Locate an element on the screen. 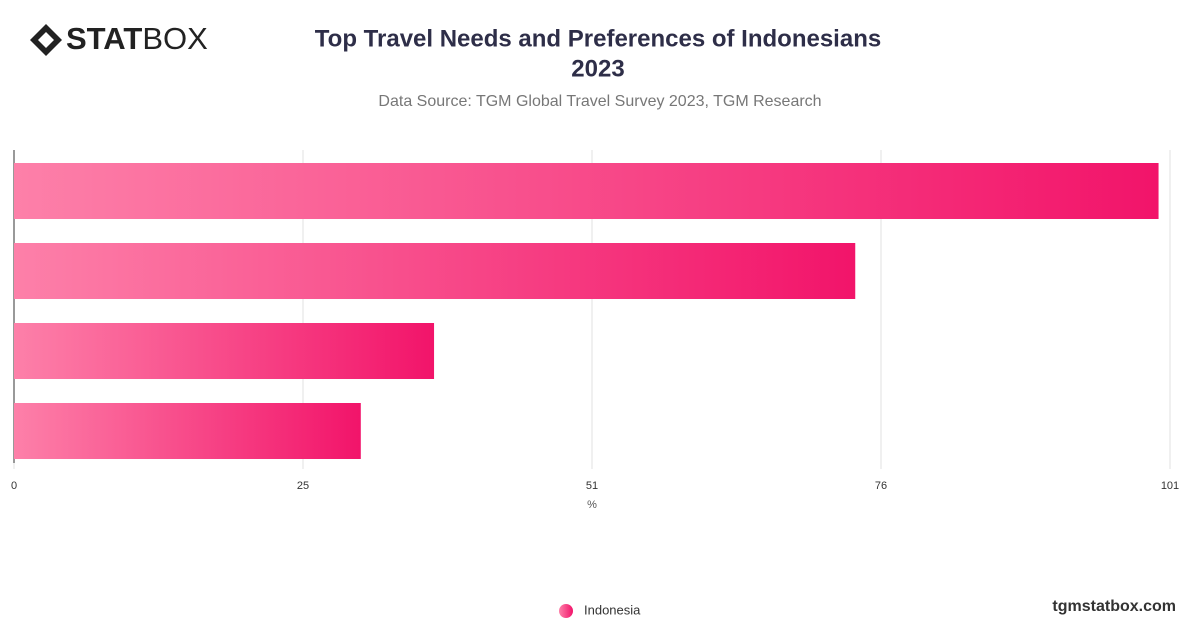 The width and height of the screenshot is (1200, 628). x-tick-label: 25 is located at coordinates (303, 486).